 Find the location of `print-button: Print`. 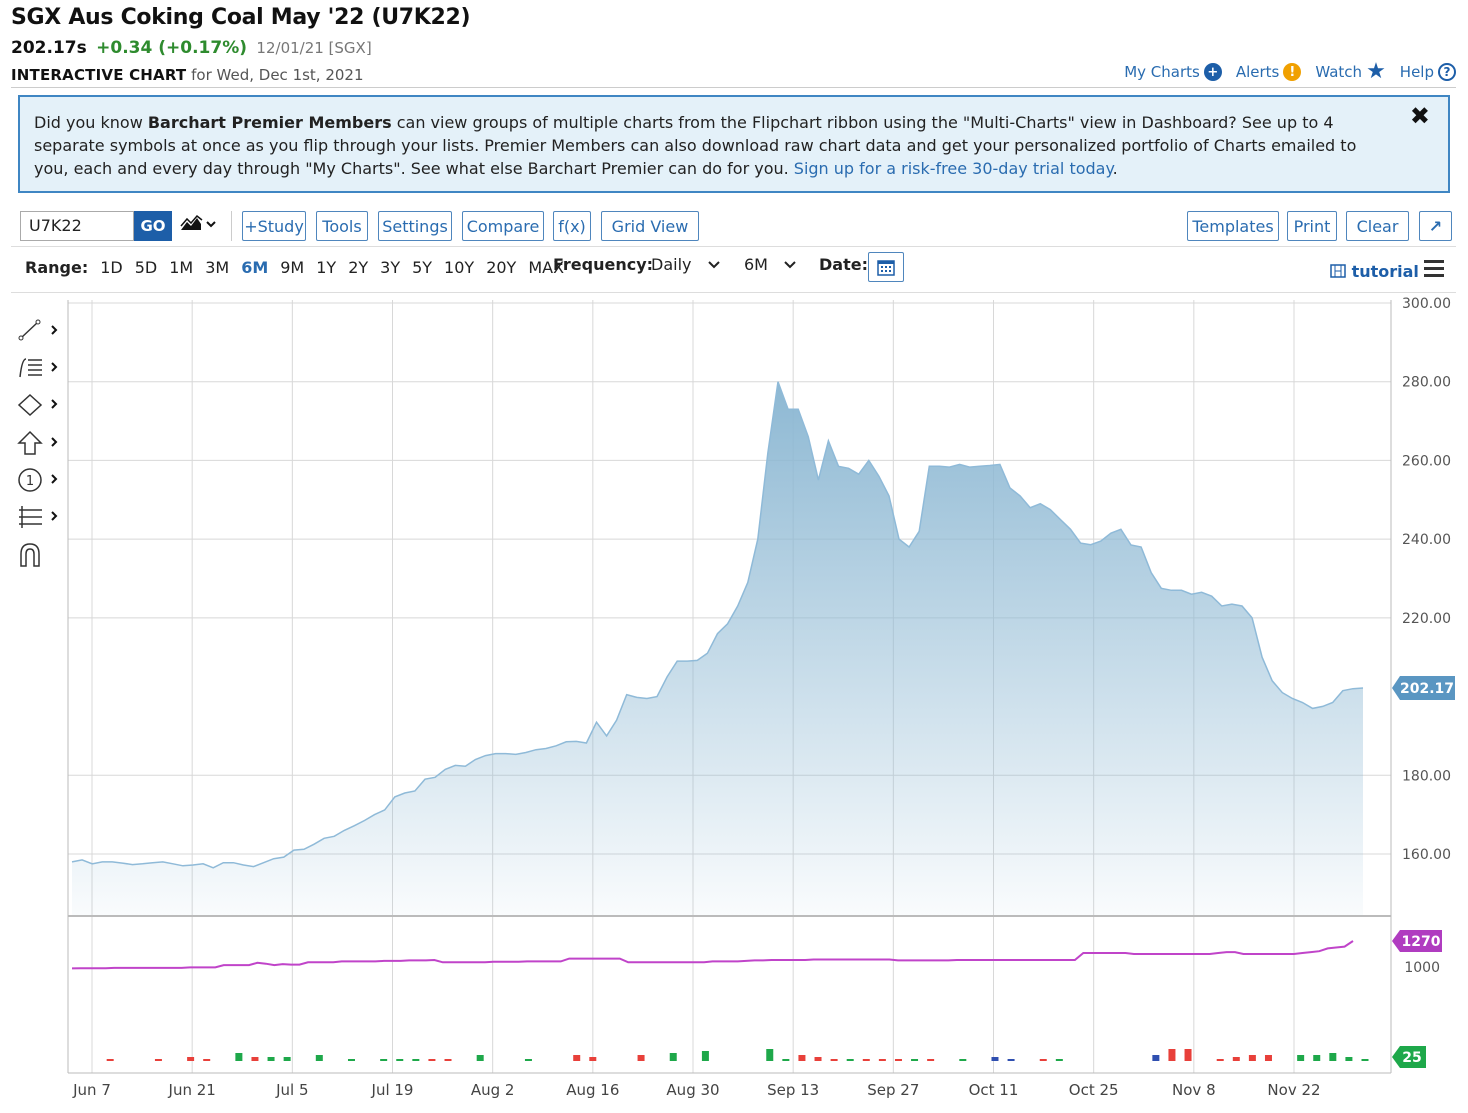

print-button: Print is located at coordinates (1312, 226).